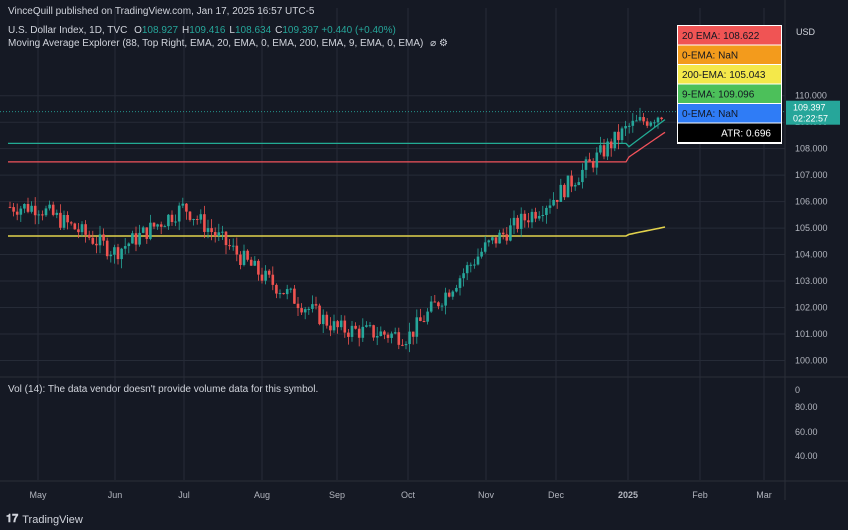  I want to click on y-tick-label: 103.000, so click(811, 281).